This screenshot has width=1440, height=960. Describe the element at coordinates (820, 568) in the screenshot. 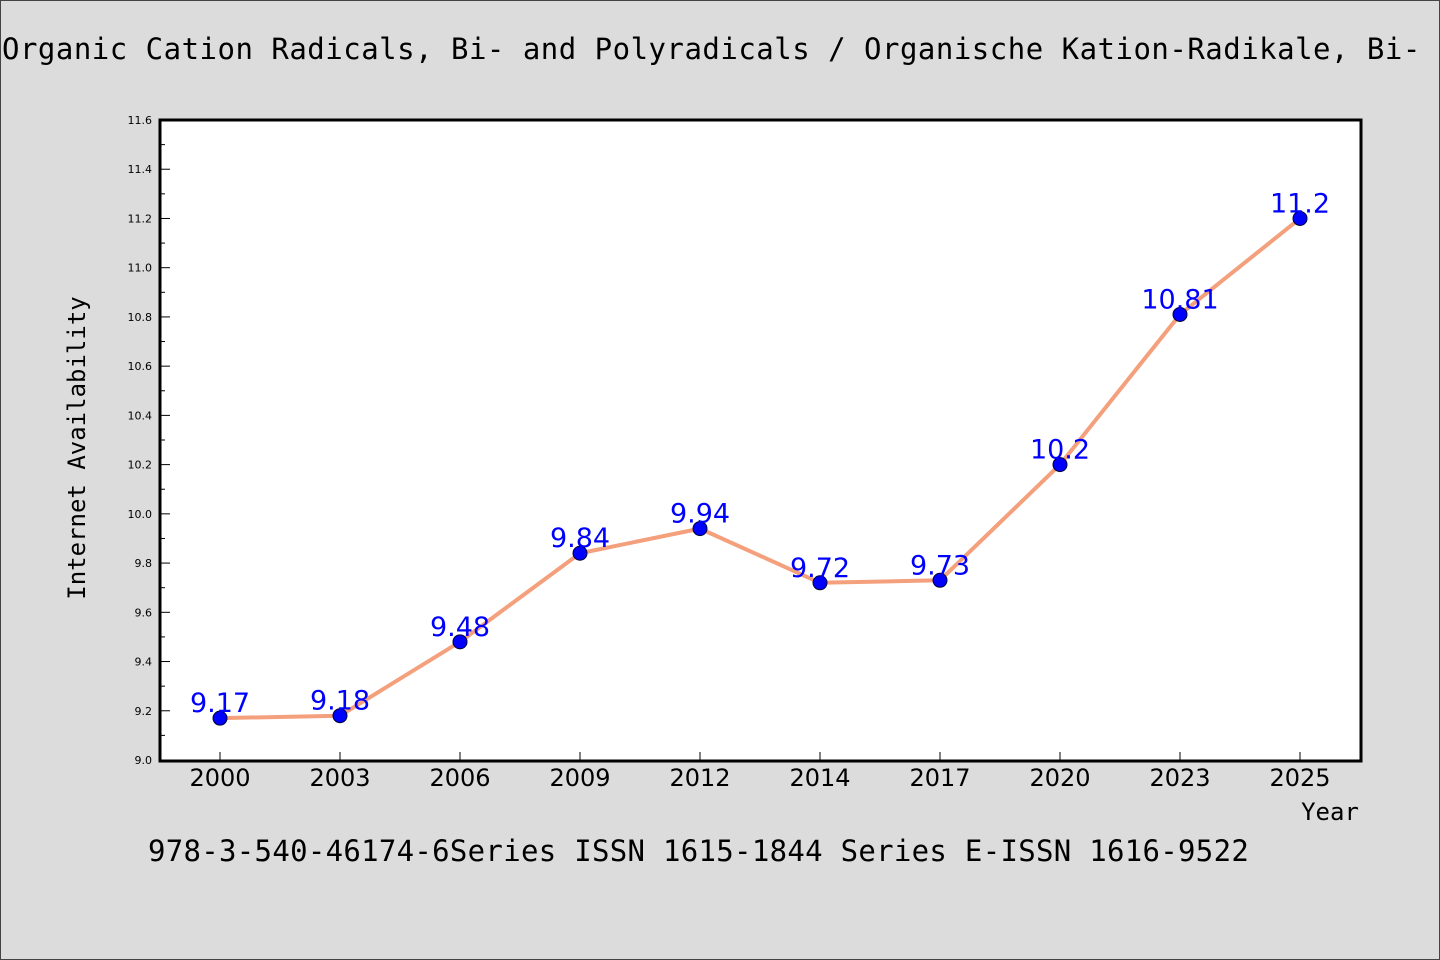

I see `data-label: 9.72` at that location.